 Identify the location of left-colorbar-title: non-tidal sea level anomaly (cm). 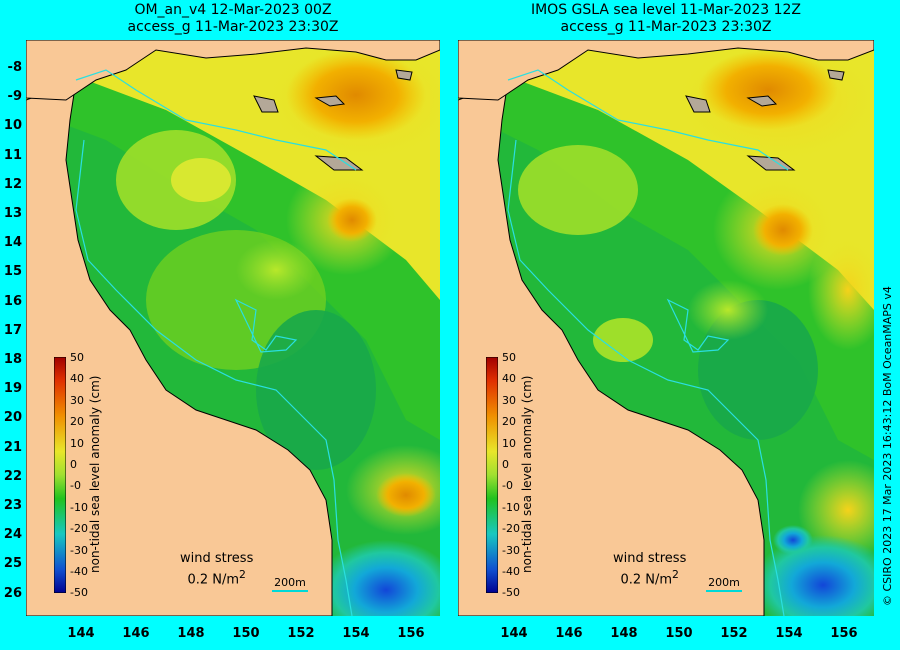
(95, 474).